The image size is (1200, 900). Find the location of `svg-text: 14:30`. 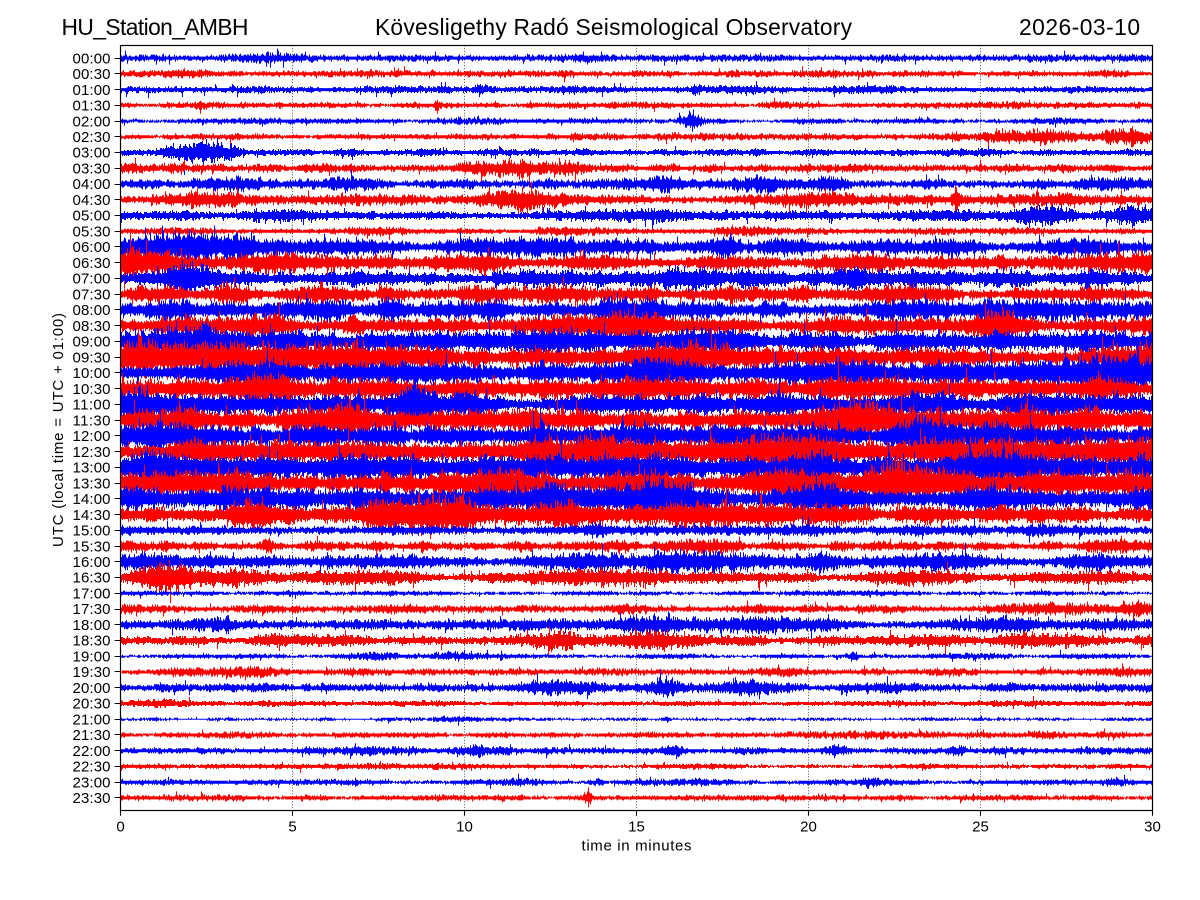

svg-text: 14:30 is located at coordinates (92, 515).